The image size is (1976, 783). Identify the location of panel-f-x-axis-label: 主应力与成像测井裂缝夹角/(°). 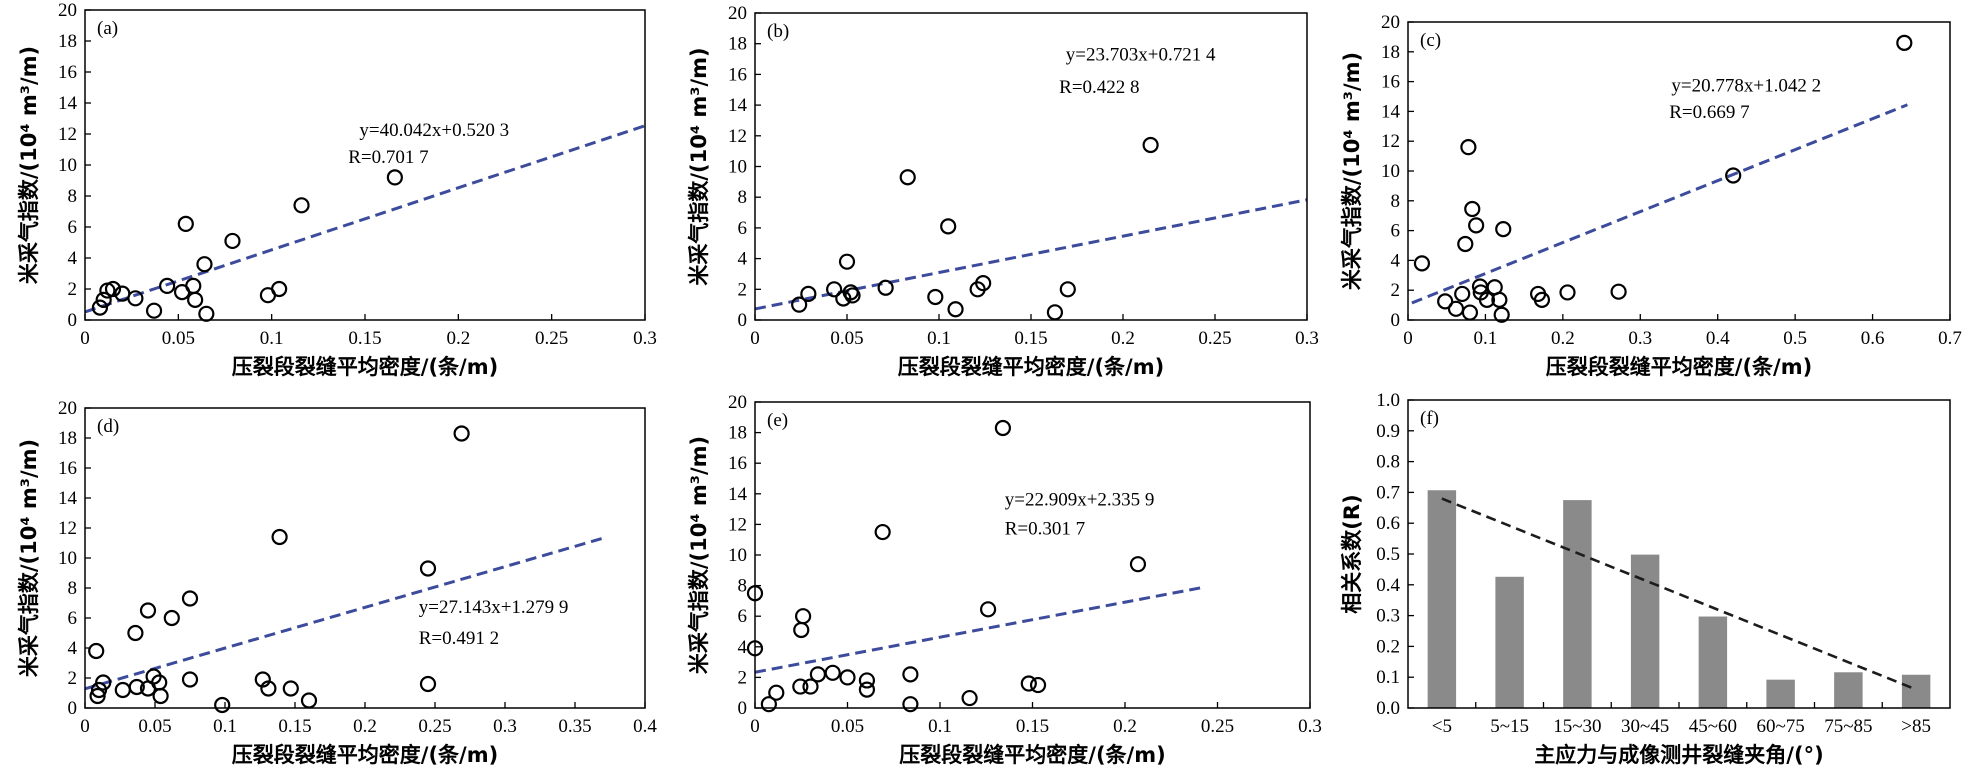
(1678, 755).